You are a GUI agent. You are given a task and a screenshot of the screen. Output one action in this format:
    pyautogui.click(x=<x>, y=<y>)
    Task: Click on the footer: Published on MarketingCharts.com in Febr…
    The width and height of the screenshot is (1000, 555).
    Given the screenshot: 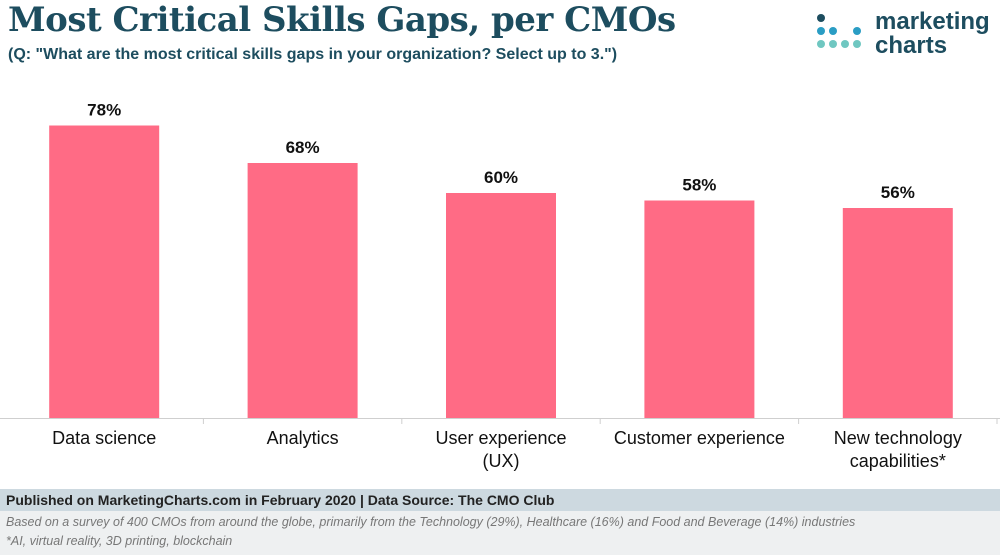 What is the action you would take?
    pyautogui.click(x=500, y=522)
    